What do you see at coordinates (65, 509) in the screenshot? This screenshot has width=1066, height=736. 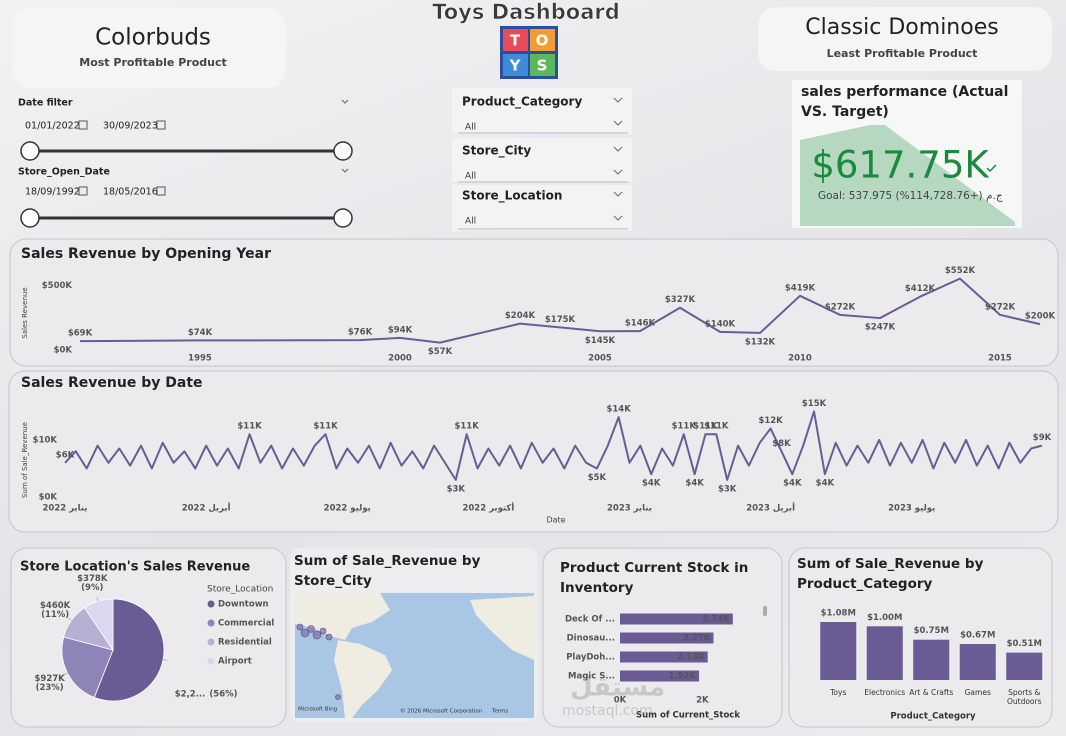 I see `x-tick-label: يناير 2022` at bounding box center [65, 509].